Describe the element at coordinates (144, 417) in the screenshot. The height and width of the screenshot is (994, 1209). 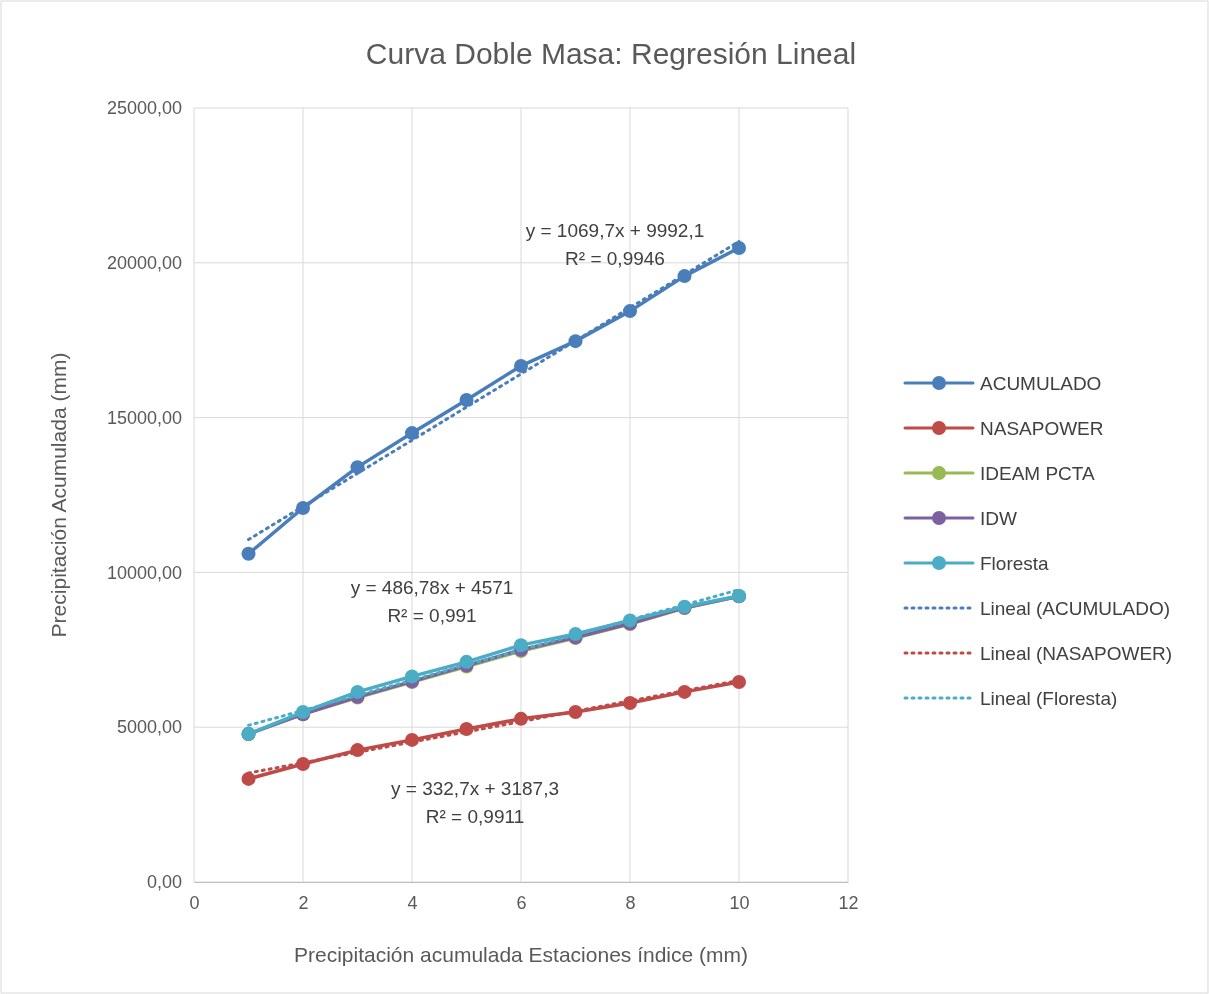
I see `y-tick-label: 15000,00` at that location.